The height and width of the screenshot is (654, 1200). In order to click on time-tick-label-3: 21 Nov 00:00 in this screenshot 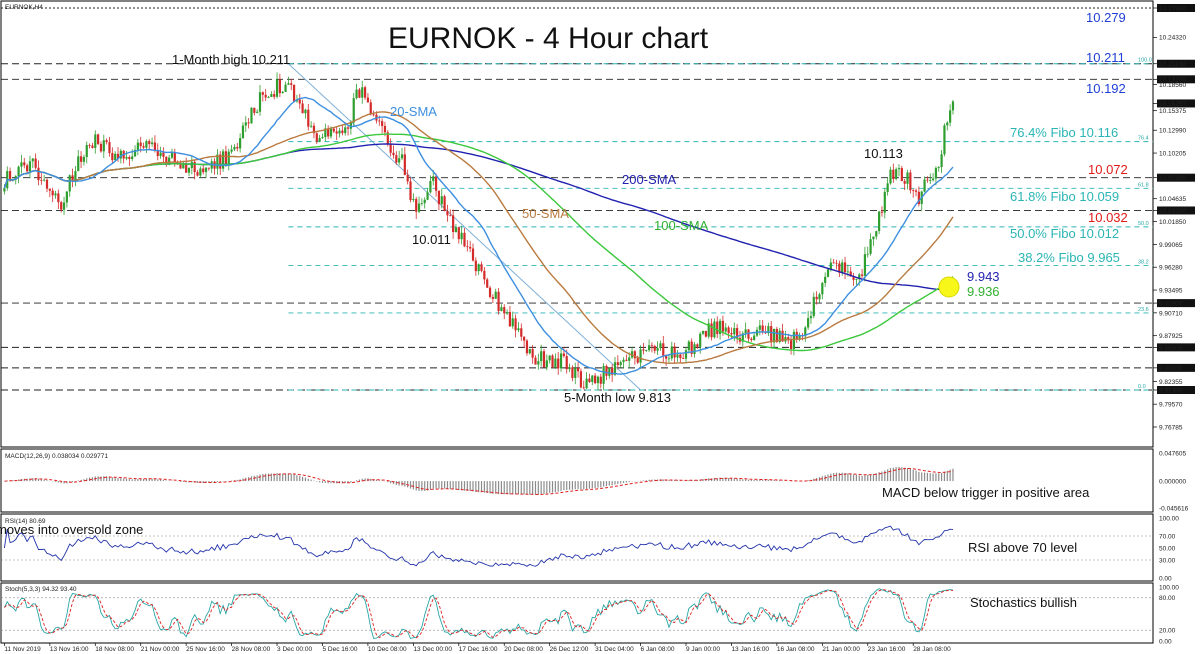, I will do `click(160, 649)`.